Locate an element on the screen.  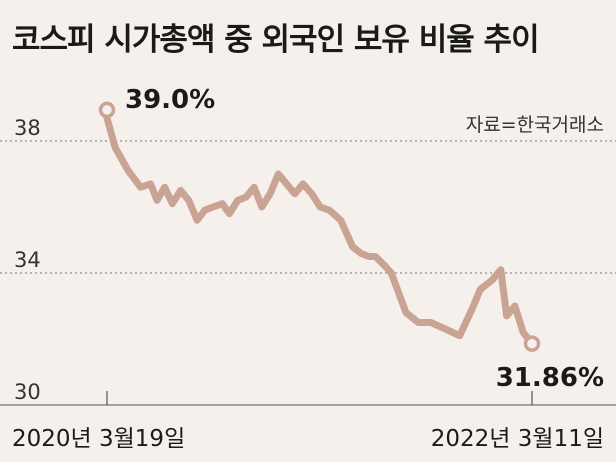
chart-title: 코스피 시가총액 중 외국인 보유 비율 추이 is located at coordinates (276, 40).